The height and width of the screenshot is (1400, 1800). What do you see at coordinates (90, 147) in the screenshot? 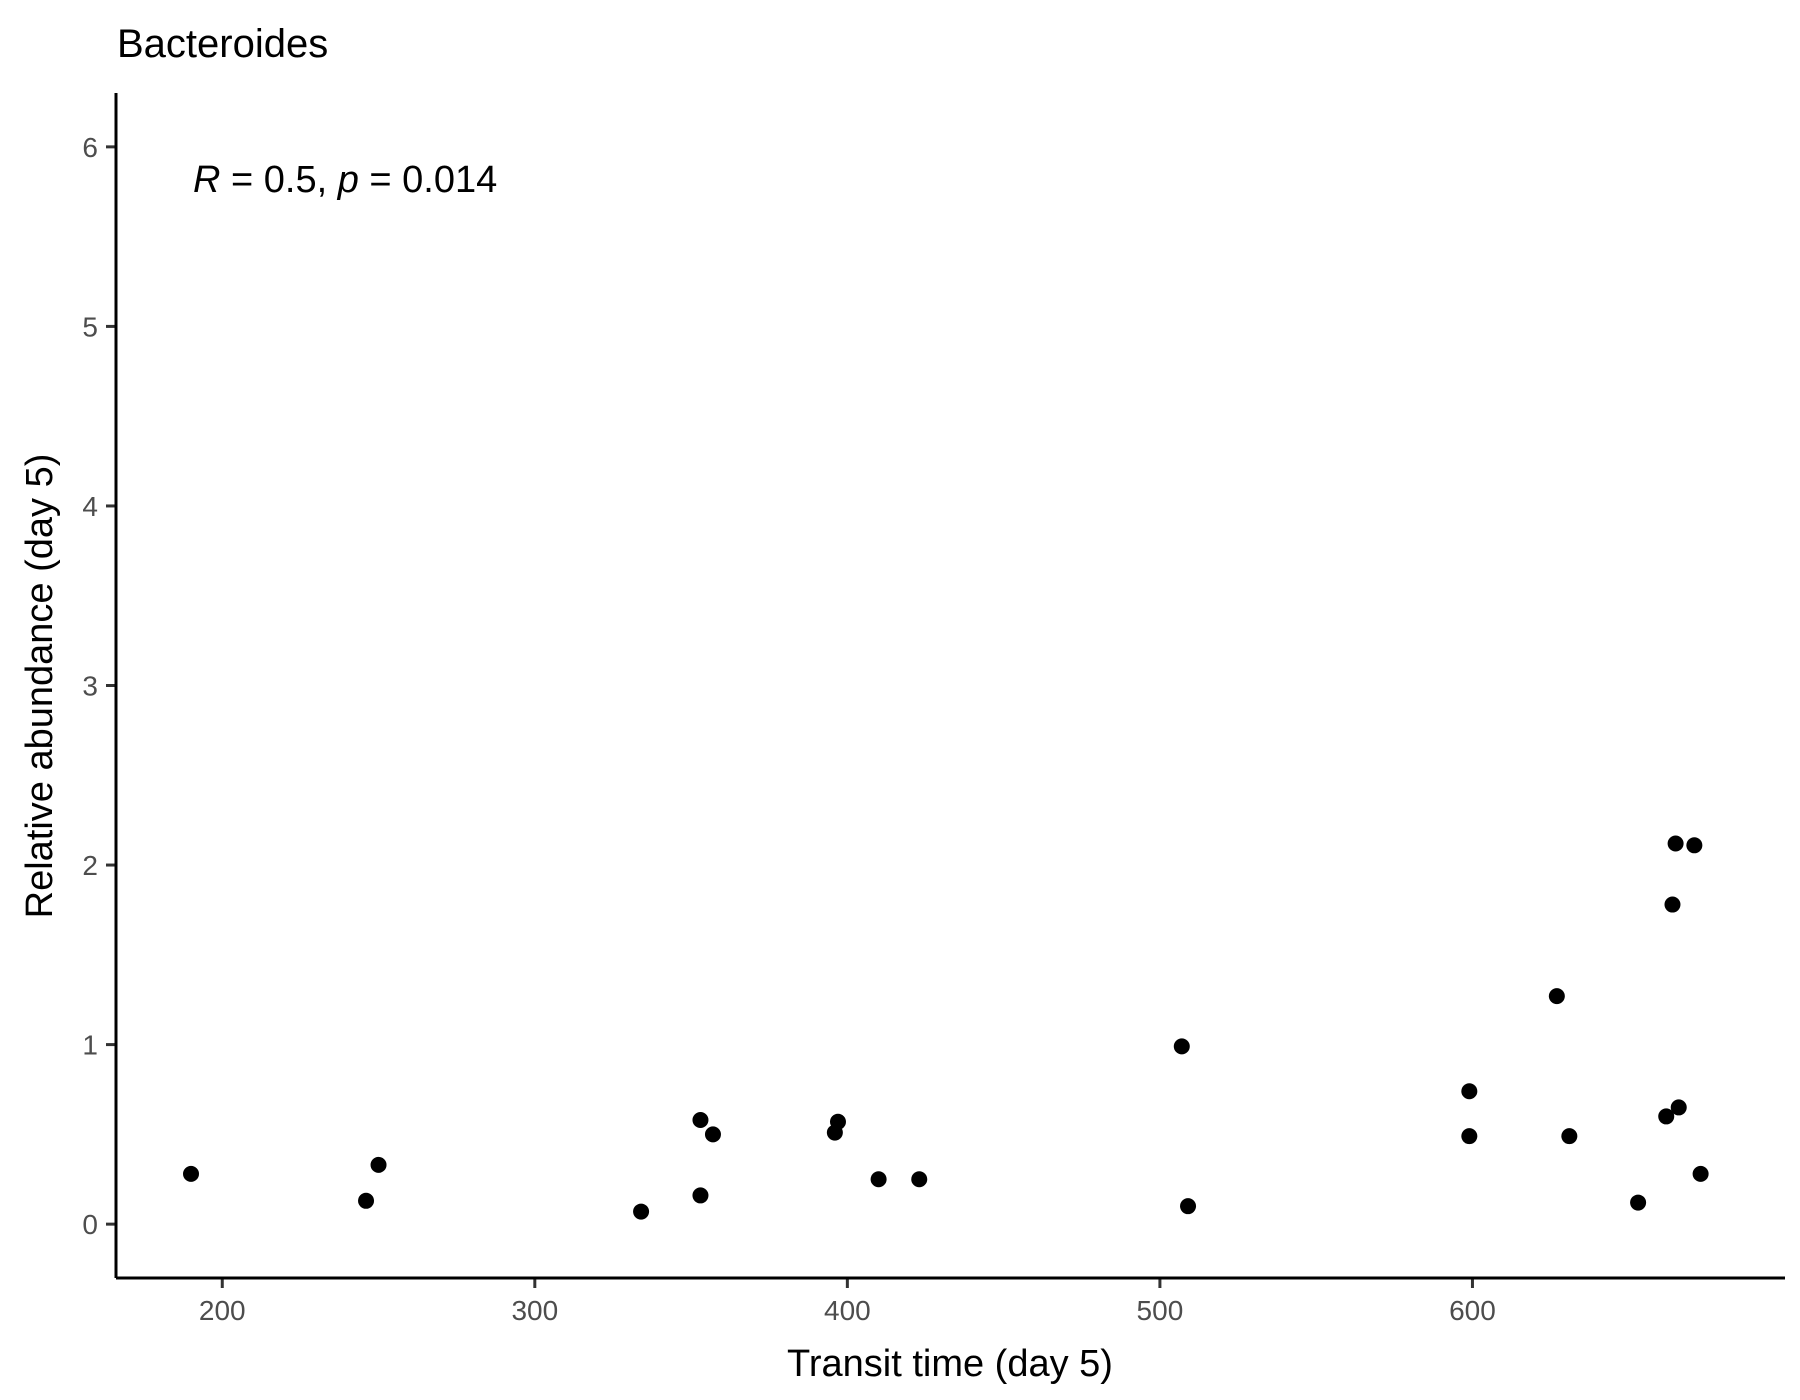
I see `y-tick-label: 6` at bounding box center [90, 147].